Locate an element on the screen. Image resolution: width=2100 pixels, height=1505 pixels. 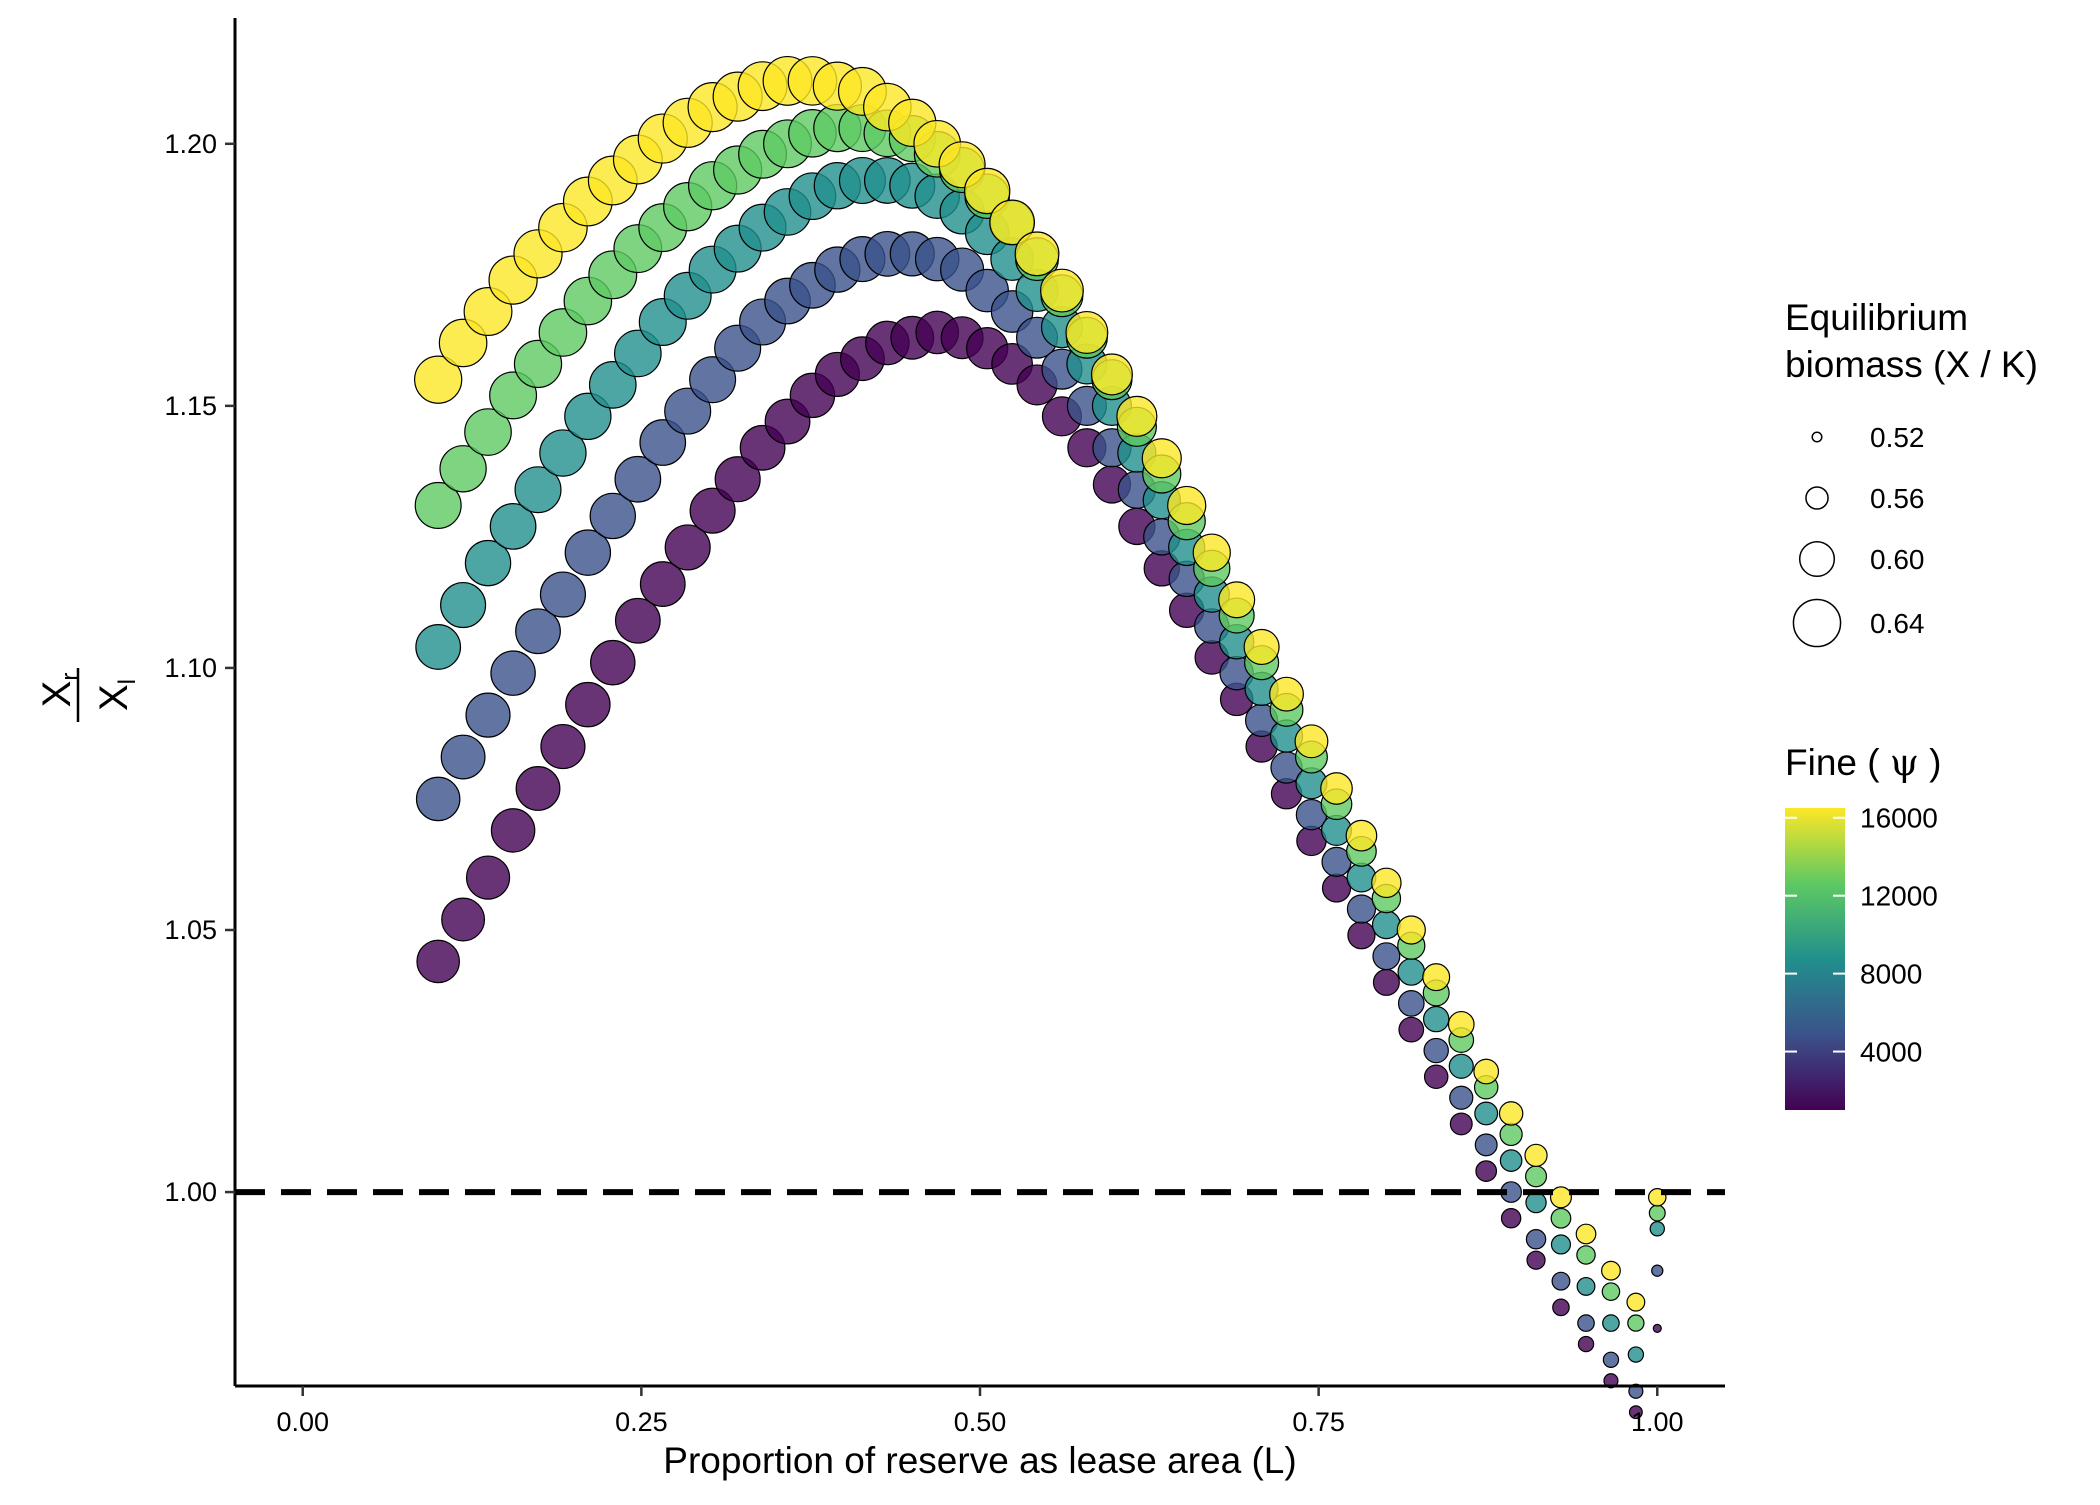
y-tick-label: 1.20 is located at coordinates (190, 144).